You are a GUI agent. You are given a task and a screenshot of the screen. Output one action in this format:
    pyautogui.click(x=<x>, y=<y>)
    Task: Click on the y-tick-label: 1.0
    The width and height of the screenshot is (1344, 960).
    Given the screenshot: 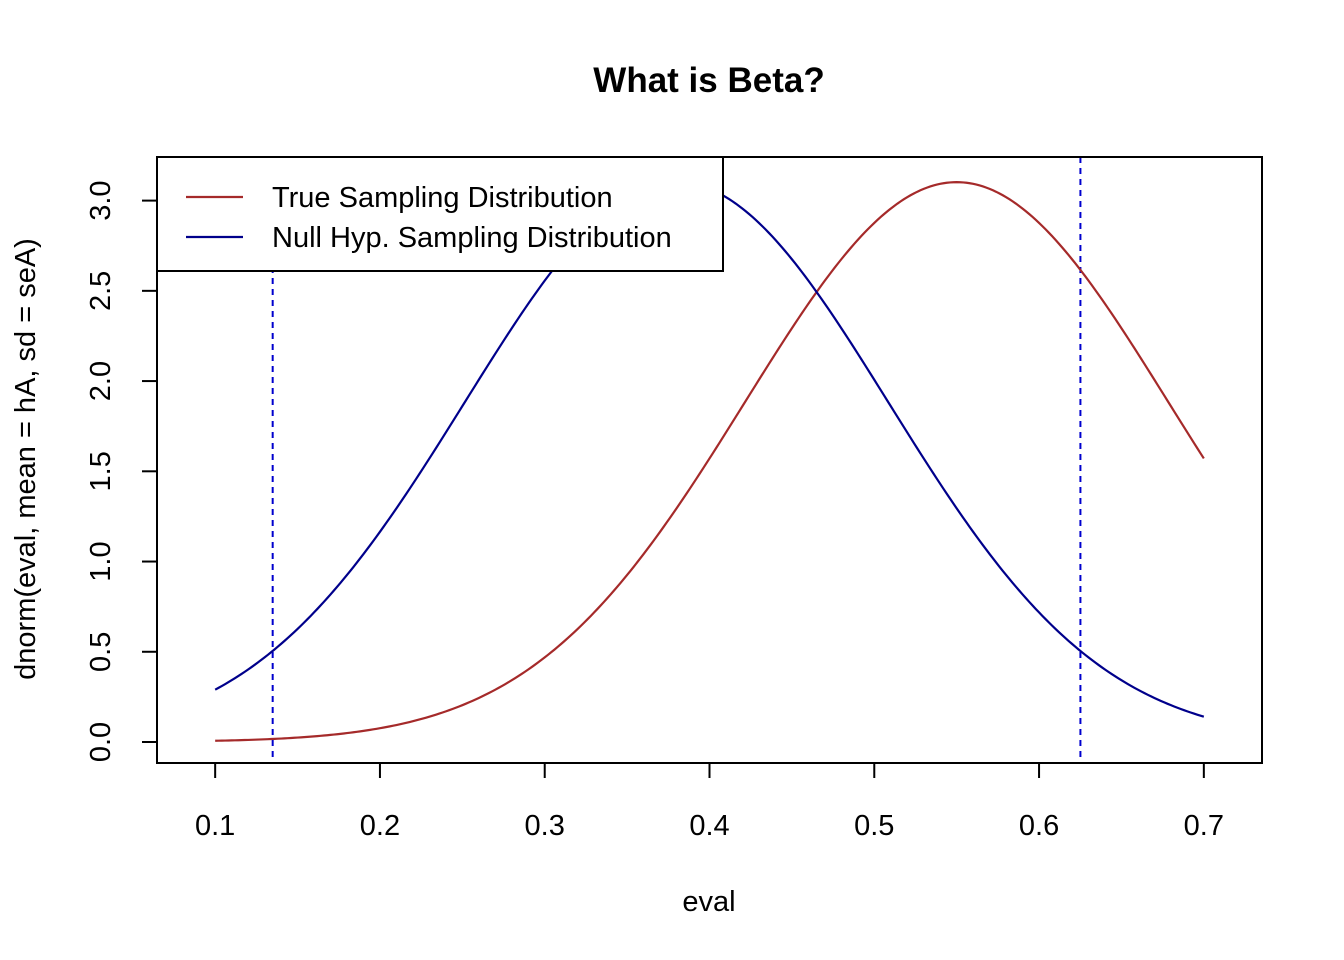 What is the action you would take?
    pyautogui.click(x=101, y=561)
    